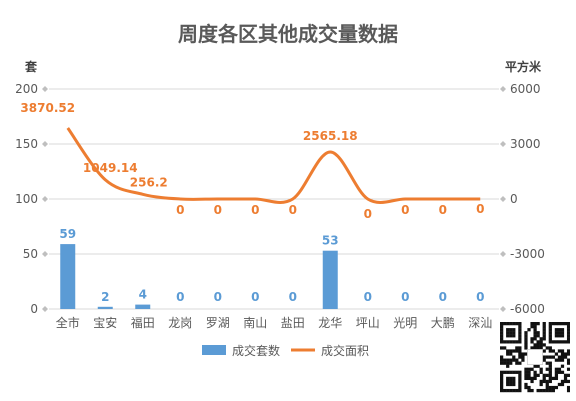  Describe the element at coordinates (218, 322) in the screenshot. I see `x-tick-label: 罗湖` at that location.